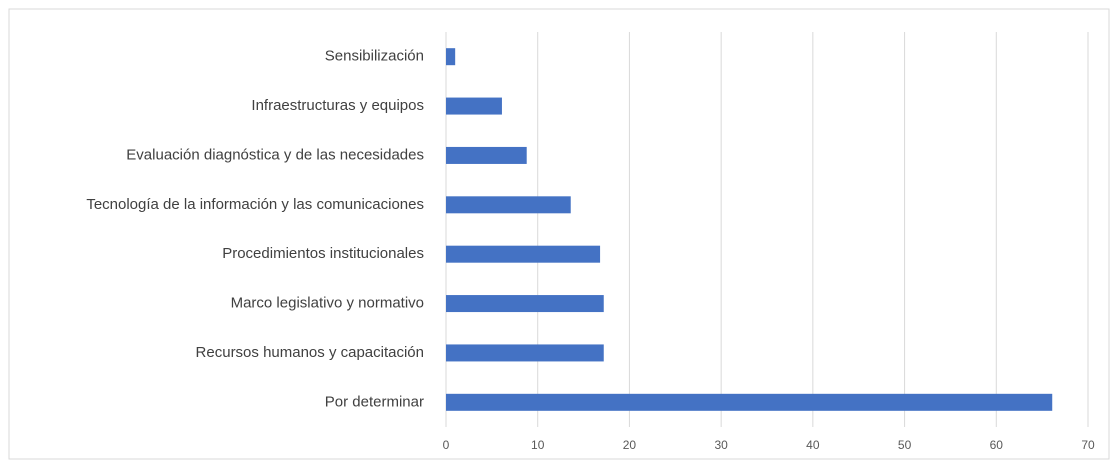  I want to click on x-tick-label: 0, so click(446, 445).